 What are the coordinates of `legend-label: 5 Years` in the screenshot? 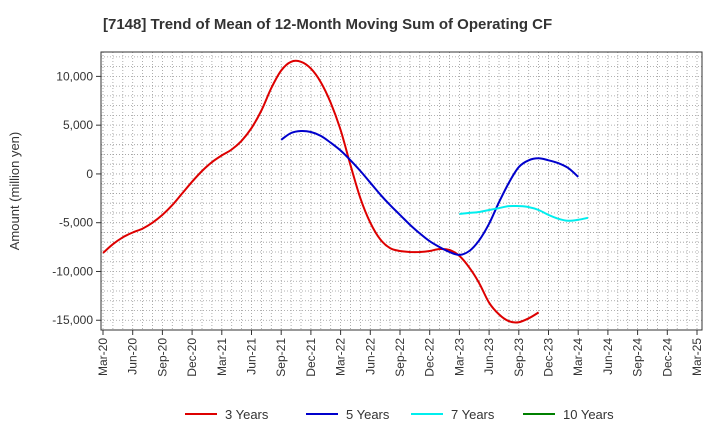 It's located at (368, 414).